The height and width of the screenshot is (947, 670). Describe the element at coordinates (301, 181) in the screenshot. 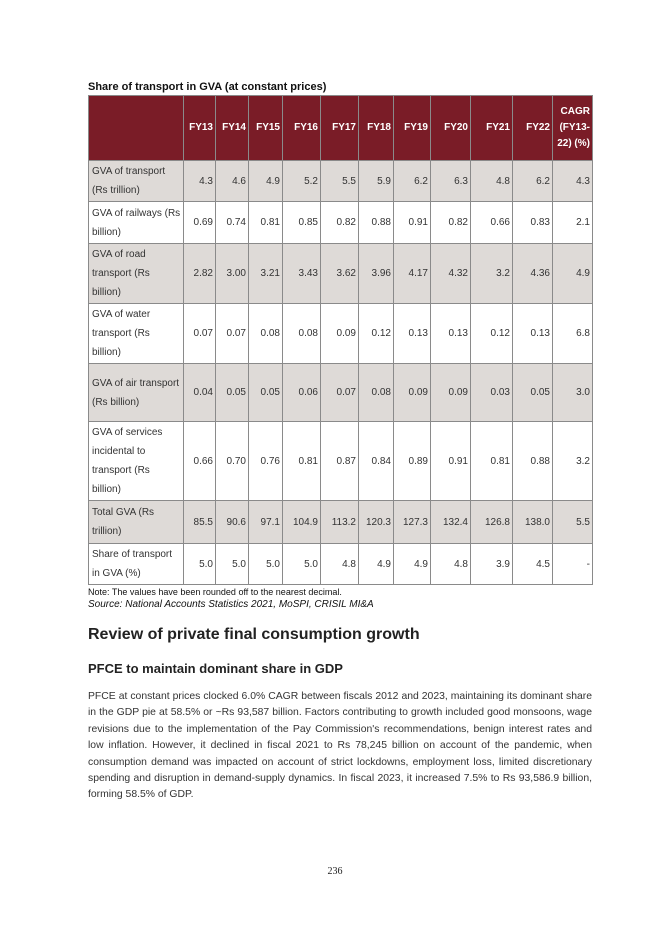

I see `table-cell: 5.2` at that location.